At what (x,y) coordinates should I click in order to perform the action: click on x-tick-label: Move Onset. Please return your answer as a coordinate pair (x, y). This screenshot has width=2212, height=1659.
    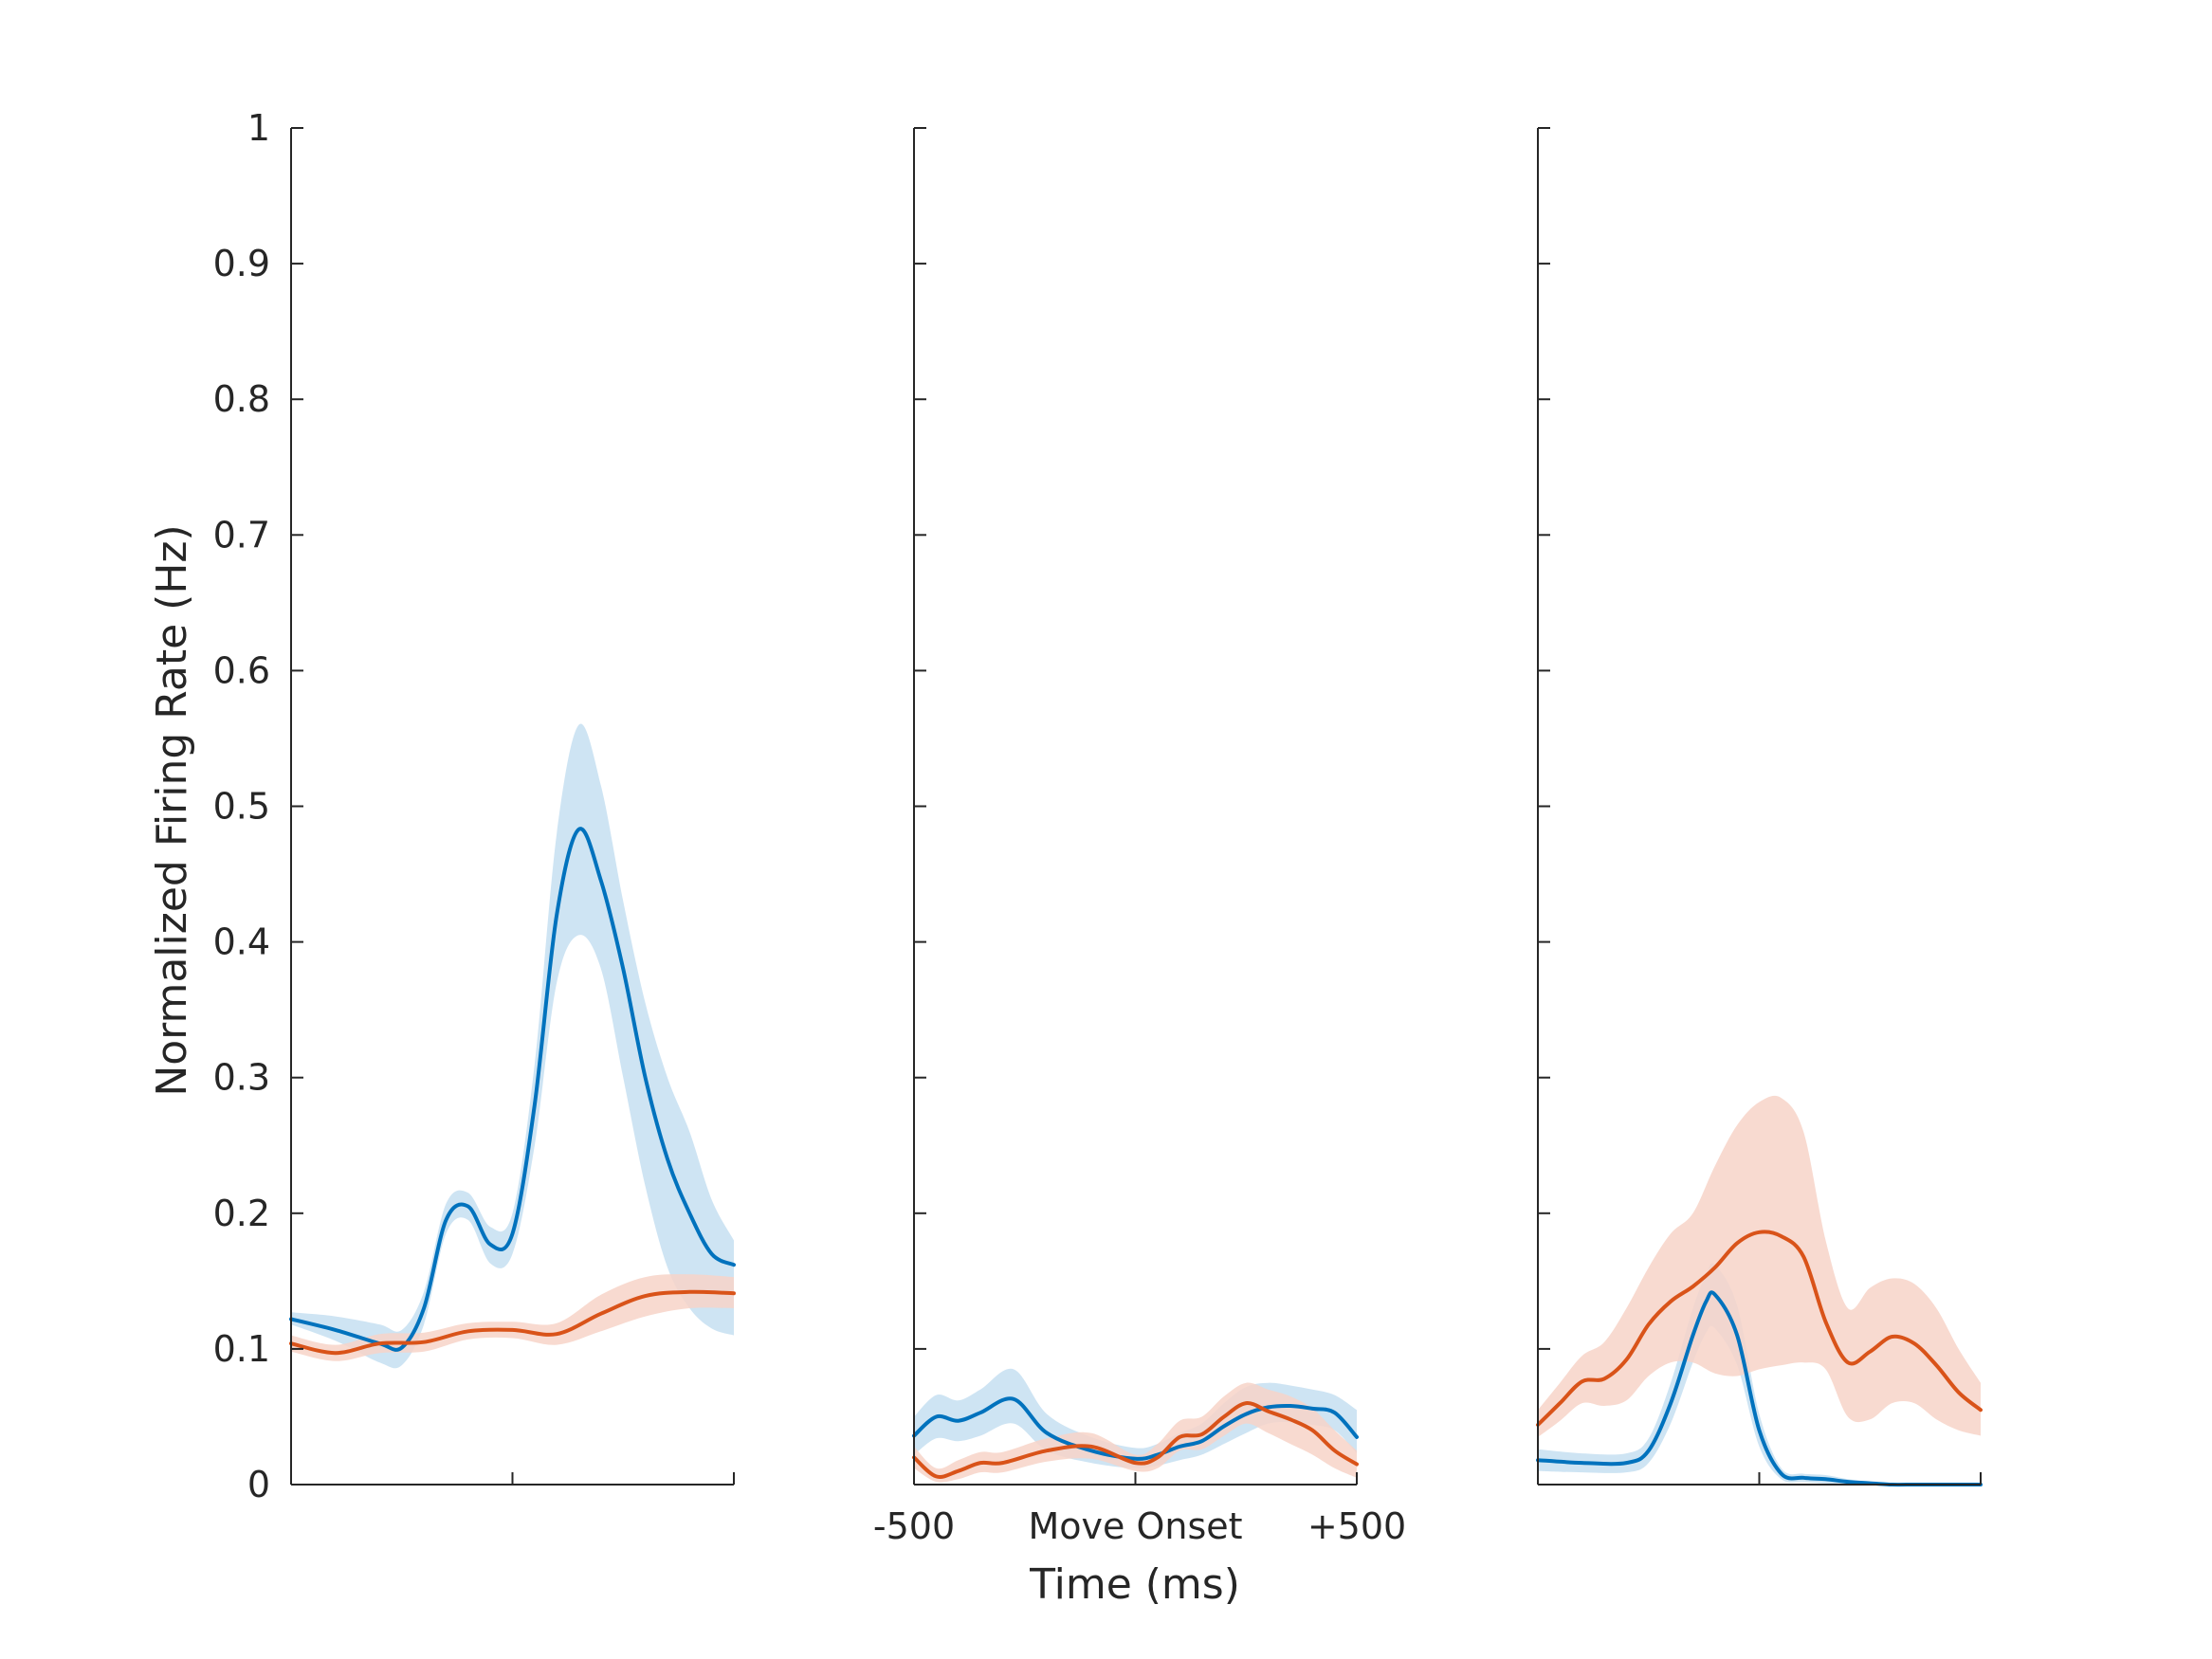
    Looking at the image, I should click on (1135, 1526).